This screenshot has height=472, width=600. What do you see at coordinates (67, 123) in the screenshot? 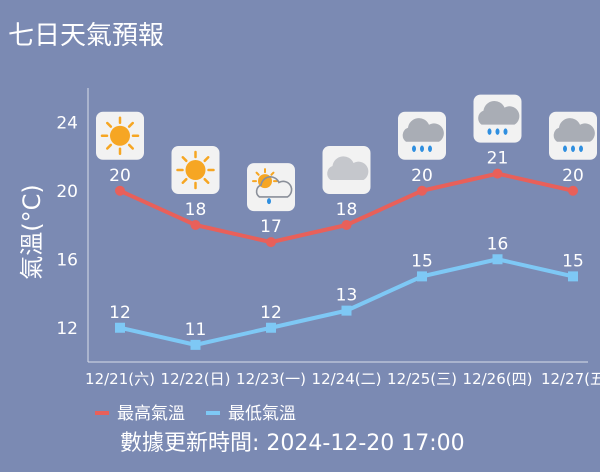
I see `y-tick-label: 24` at bounding box center [67, 123].